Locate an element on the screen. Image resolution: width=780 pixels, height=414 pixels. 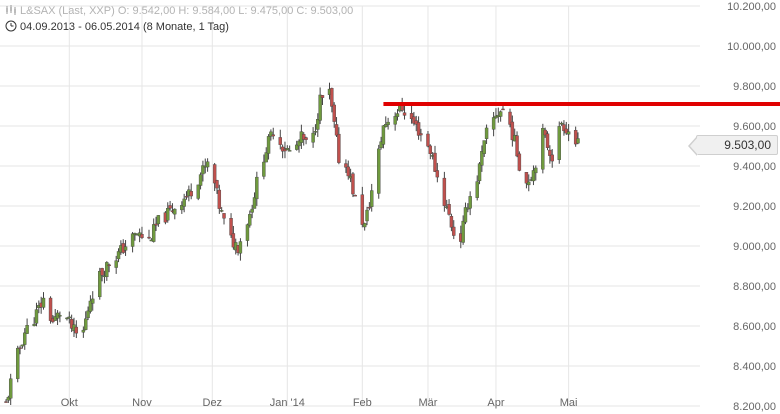
y-tick-label: 9.400,00 is located at coordinates (754, 167).